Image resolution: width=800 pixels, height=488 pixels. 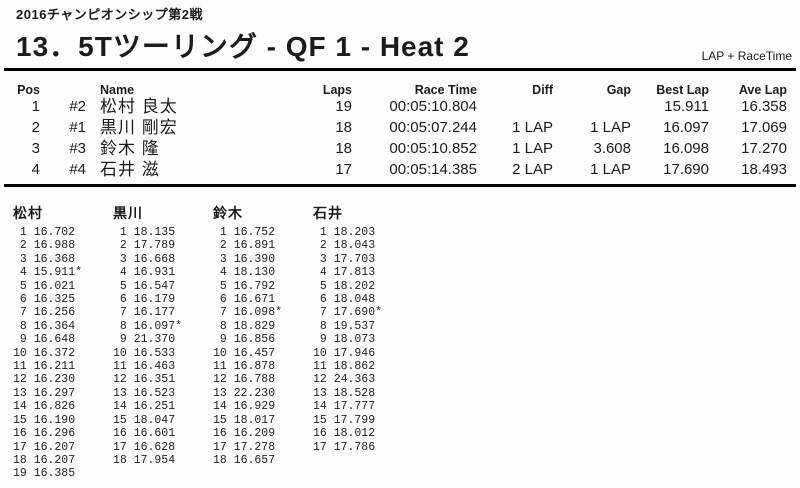 I want to click on cell-diff: 2 LAP, so click(x=532, y=169).